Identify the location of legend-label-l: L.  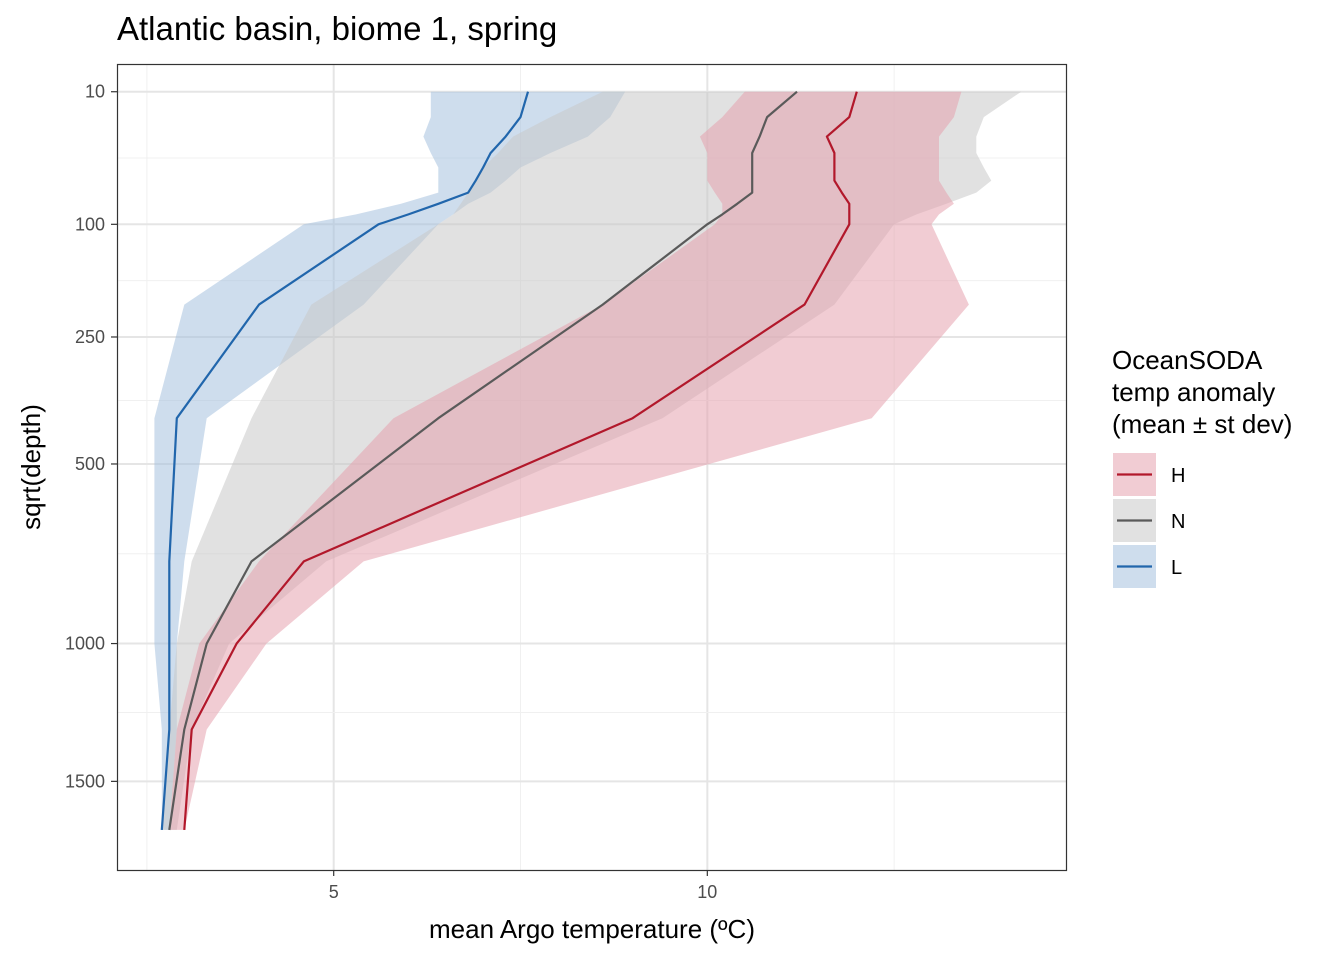
(1176, 568).